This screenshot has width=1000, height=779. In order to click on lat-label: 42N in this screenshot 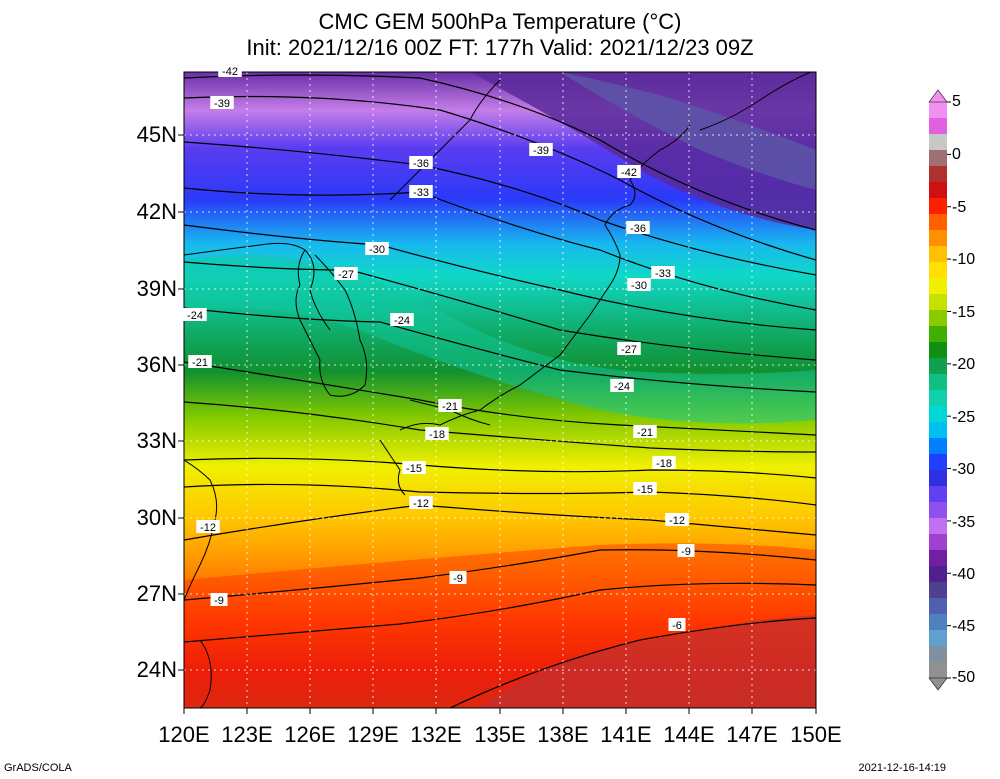, I will do `click(156, 211)`.